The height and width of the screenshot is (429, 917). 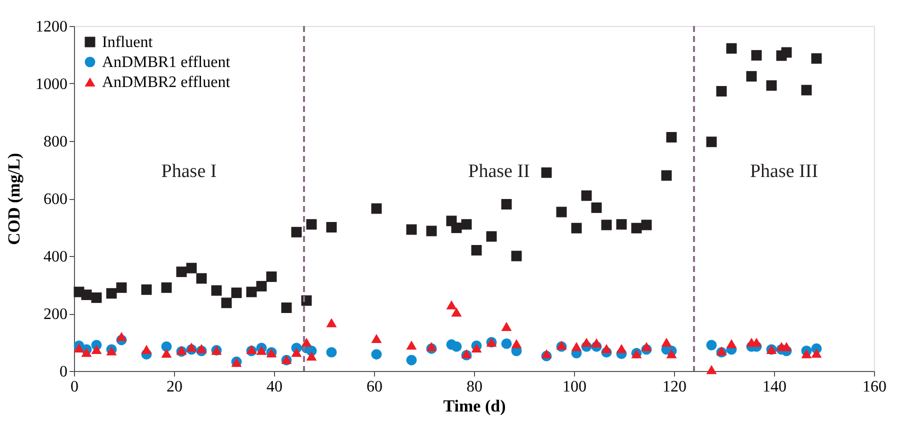 What do you see at coordinates (56, 314) in the screenshot?
I see `y-tick-label: 200` at bounding box center [56, 314].